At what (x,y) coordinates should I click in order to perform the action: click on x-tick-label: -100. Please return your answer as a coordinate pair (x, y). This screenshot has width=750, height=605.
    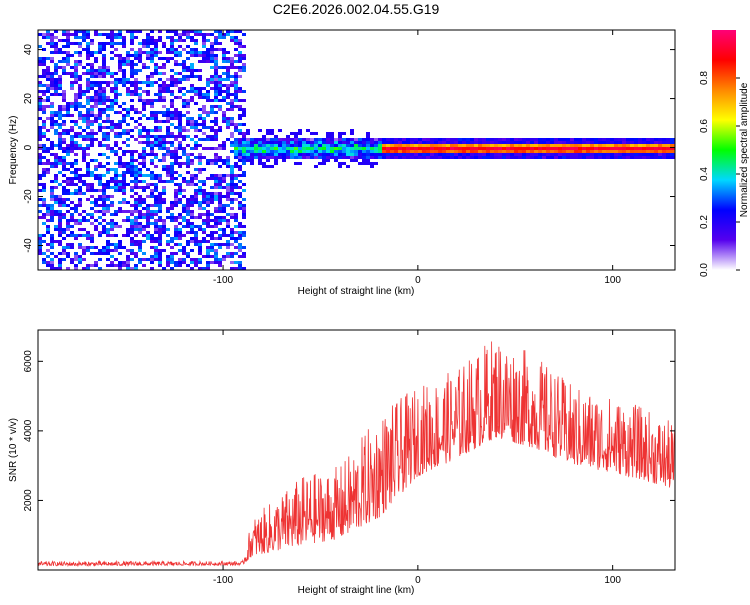
    Looking at the image, I should click on (223, 580).